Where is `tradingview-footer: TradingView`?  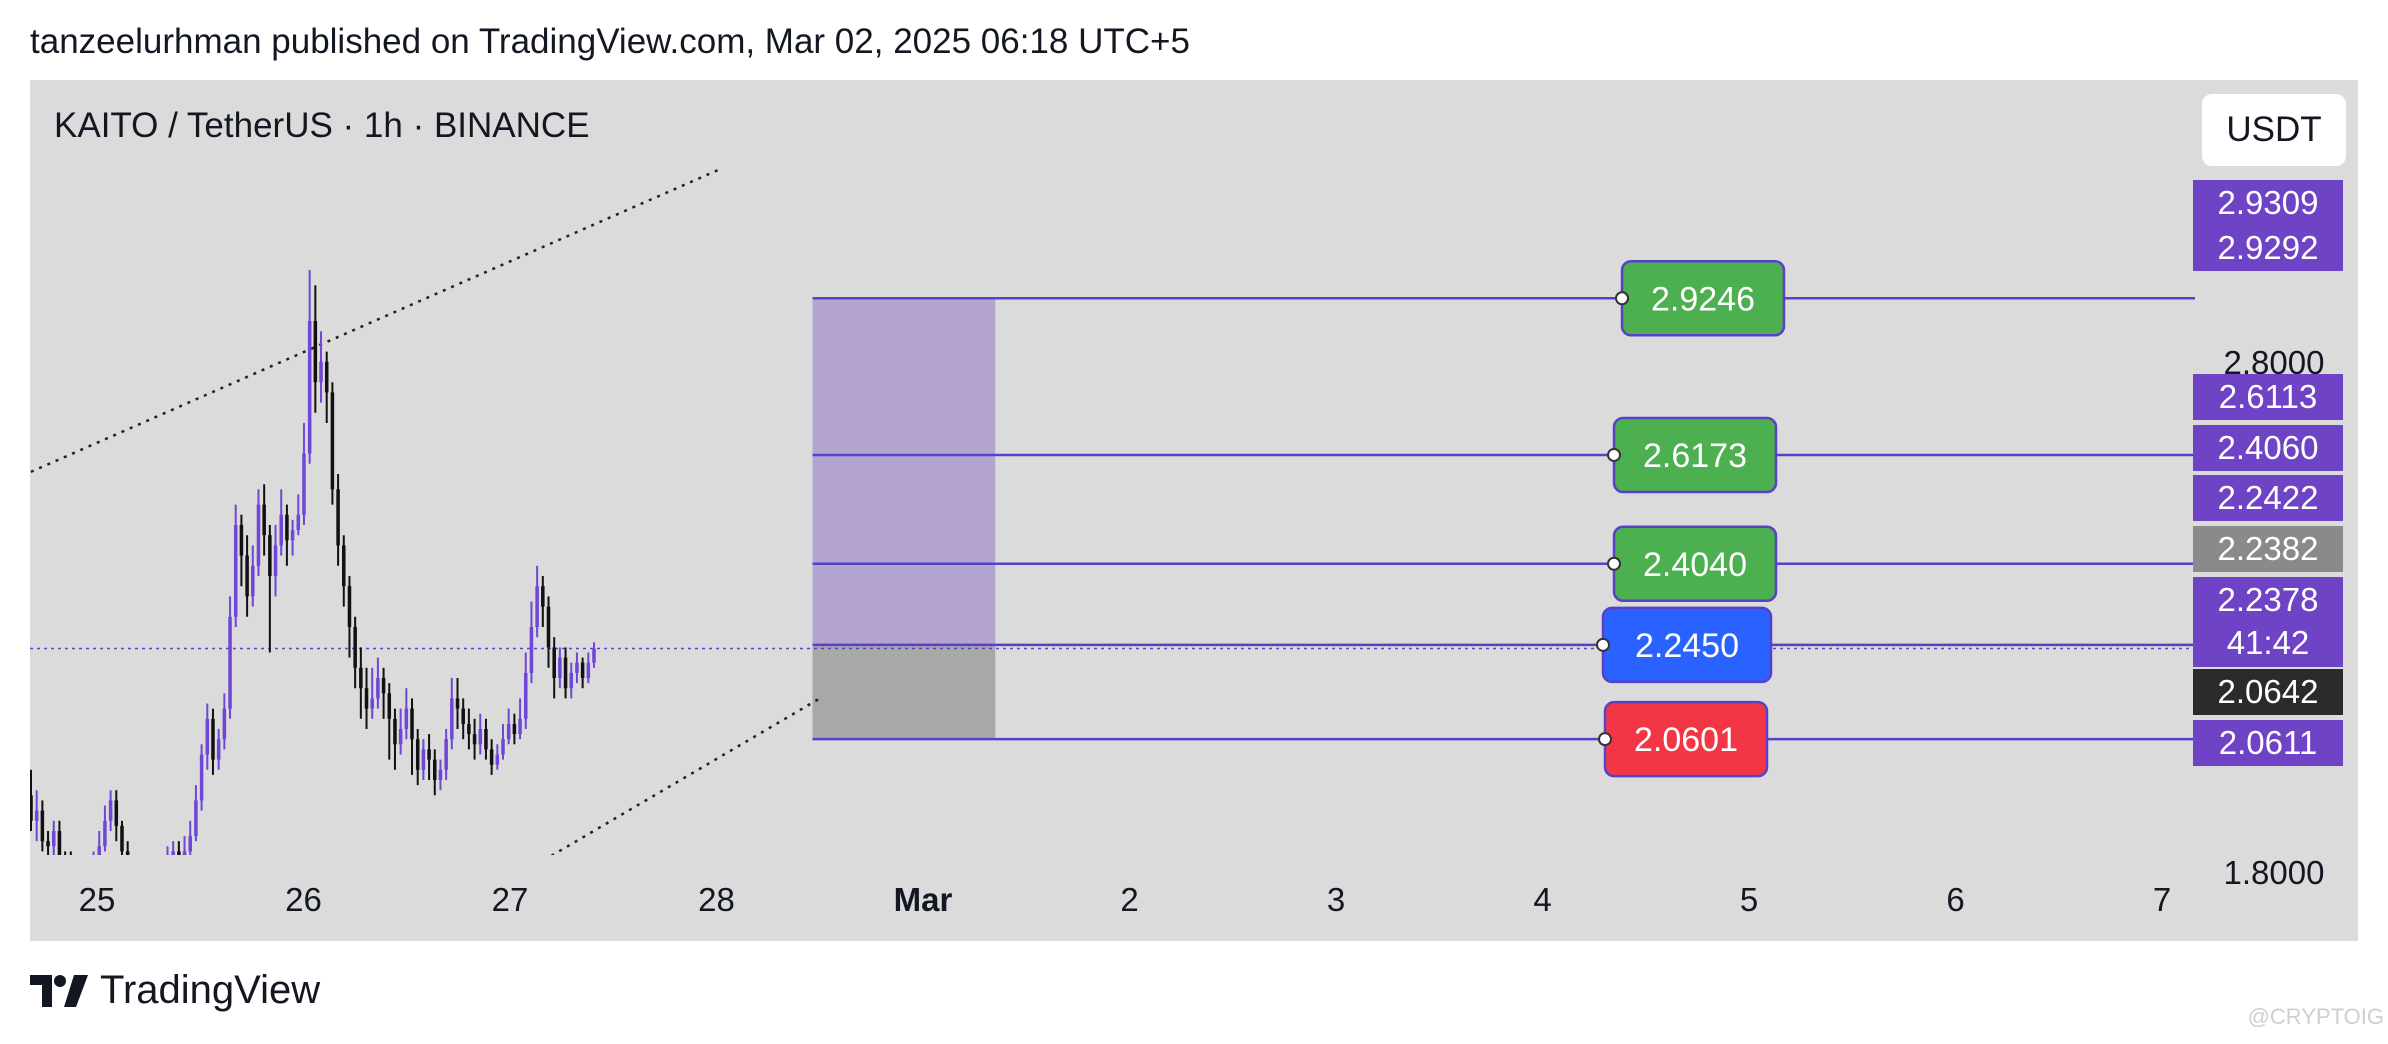 tradingview-footer: TradingView is located at coordinates (175, 990).